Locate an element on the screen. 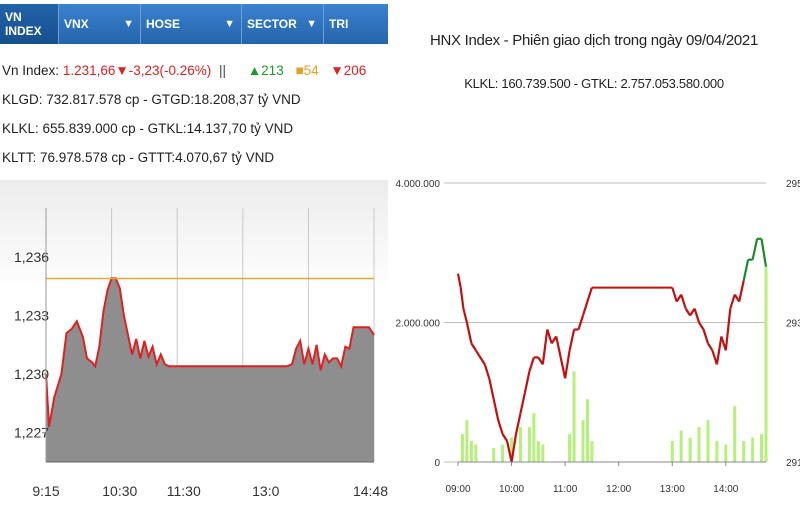 This screenshot has width=800, height=505. tab-sector: SECTOR ▼ is located at coordinates (283, 24).